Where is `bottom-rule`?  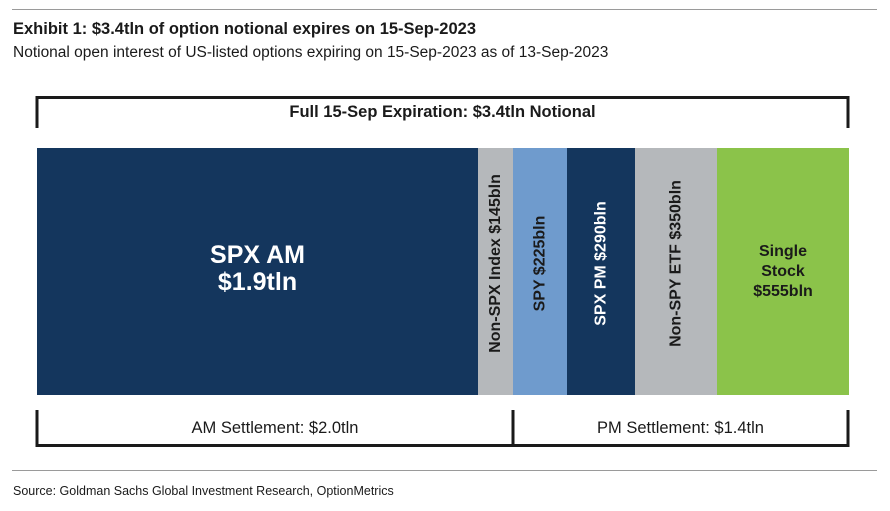 bottom-rule is located at coordinates (444, 470).